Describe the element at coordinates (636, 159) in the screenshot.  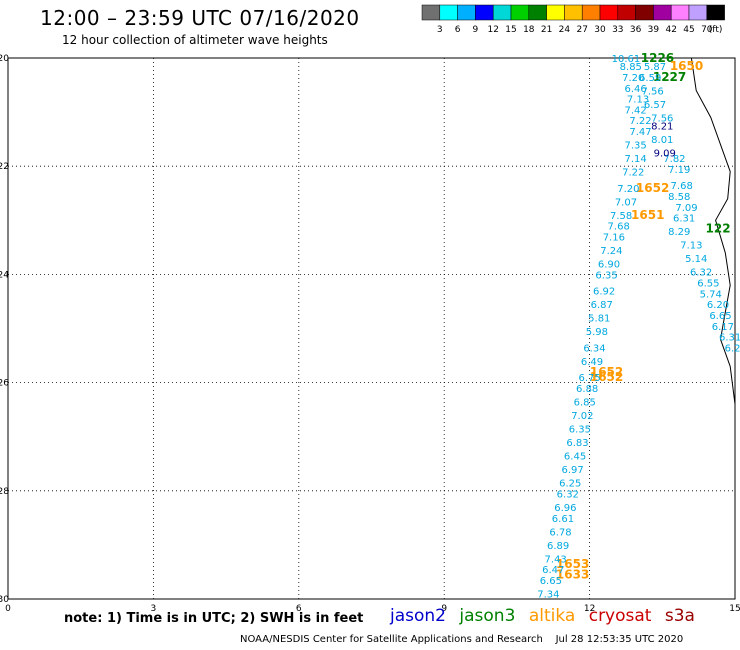
I see `data-label-swh_track_a: 7.14` at that location.